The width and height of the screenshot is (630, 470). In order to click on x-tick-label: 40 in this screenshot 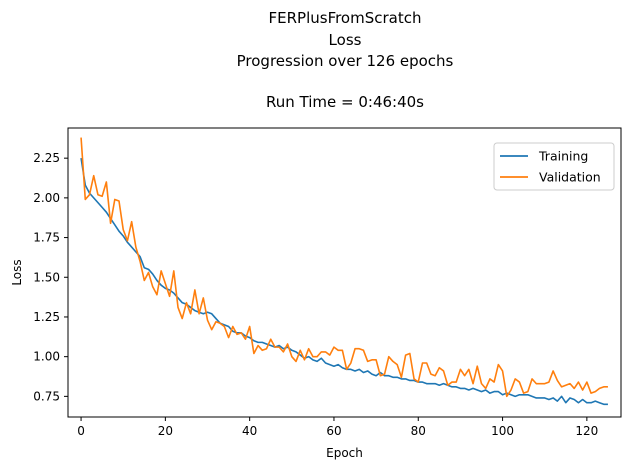, I will do `click(249, 431)`.